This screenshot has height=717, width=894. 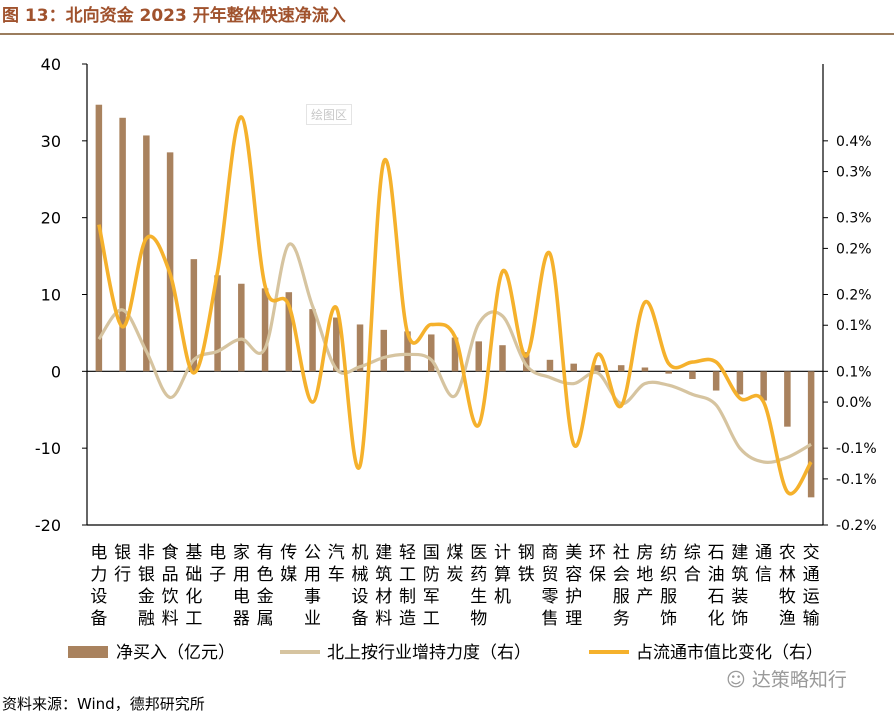 I want to click on legend-label-share: 占流通市值比变化（右）, so click(x=729, y=653).